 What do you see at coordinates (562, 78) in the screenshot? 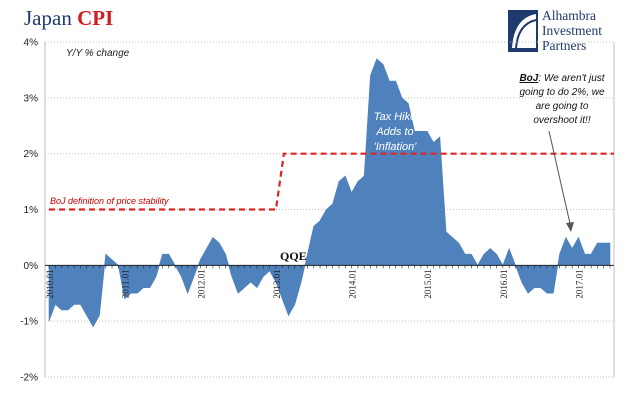
I see `annotation-boj-quote-line-1: BoJ: We aren't just` at bounding box center [562, 78].